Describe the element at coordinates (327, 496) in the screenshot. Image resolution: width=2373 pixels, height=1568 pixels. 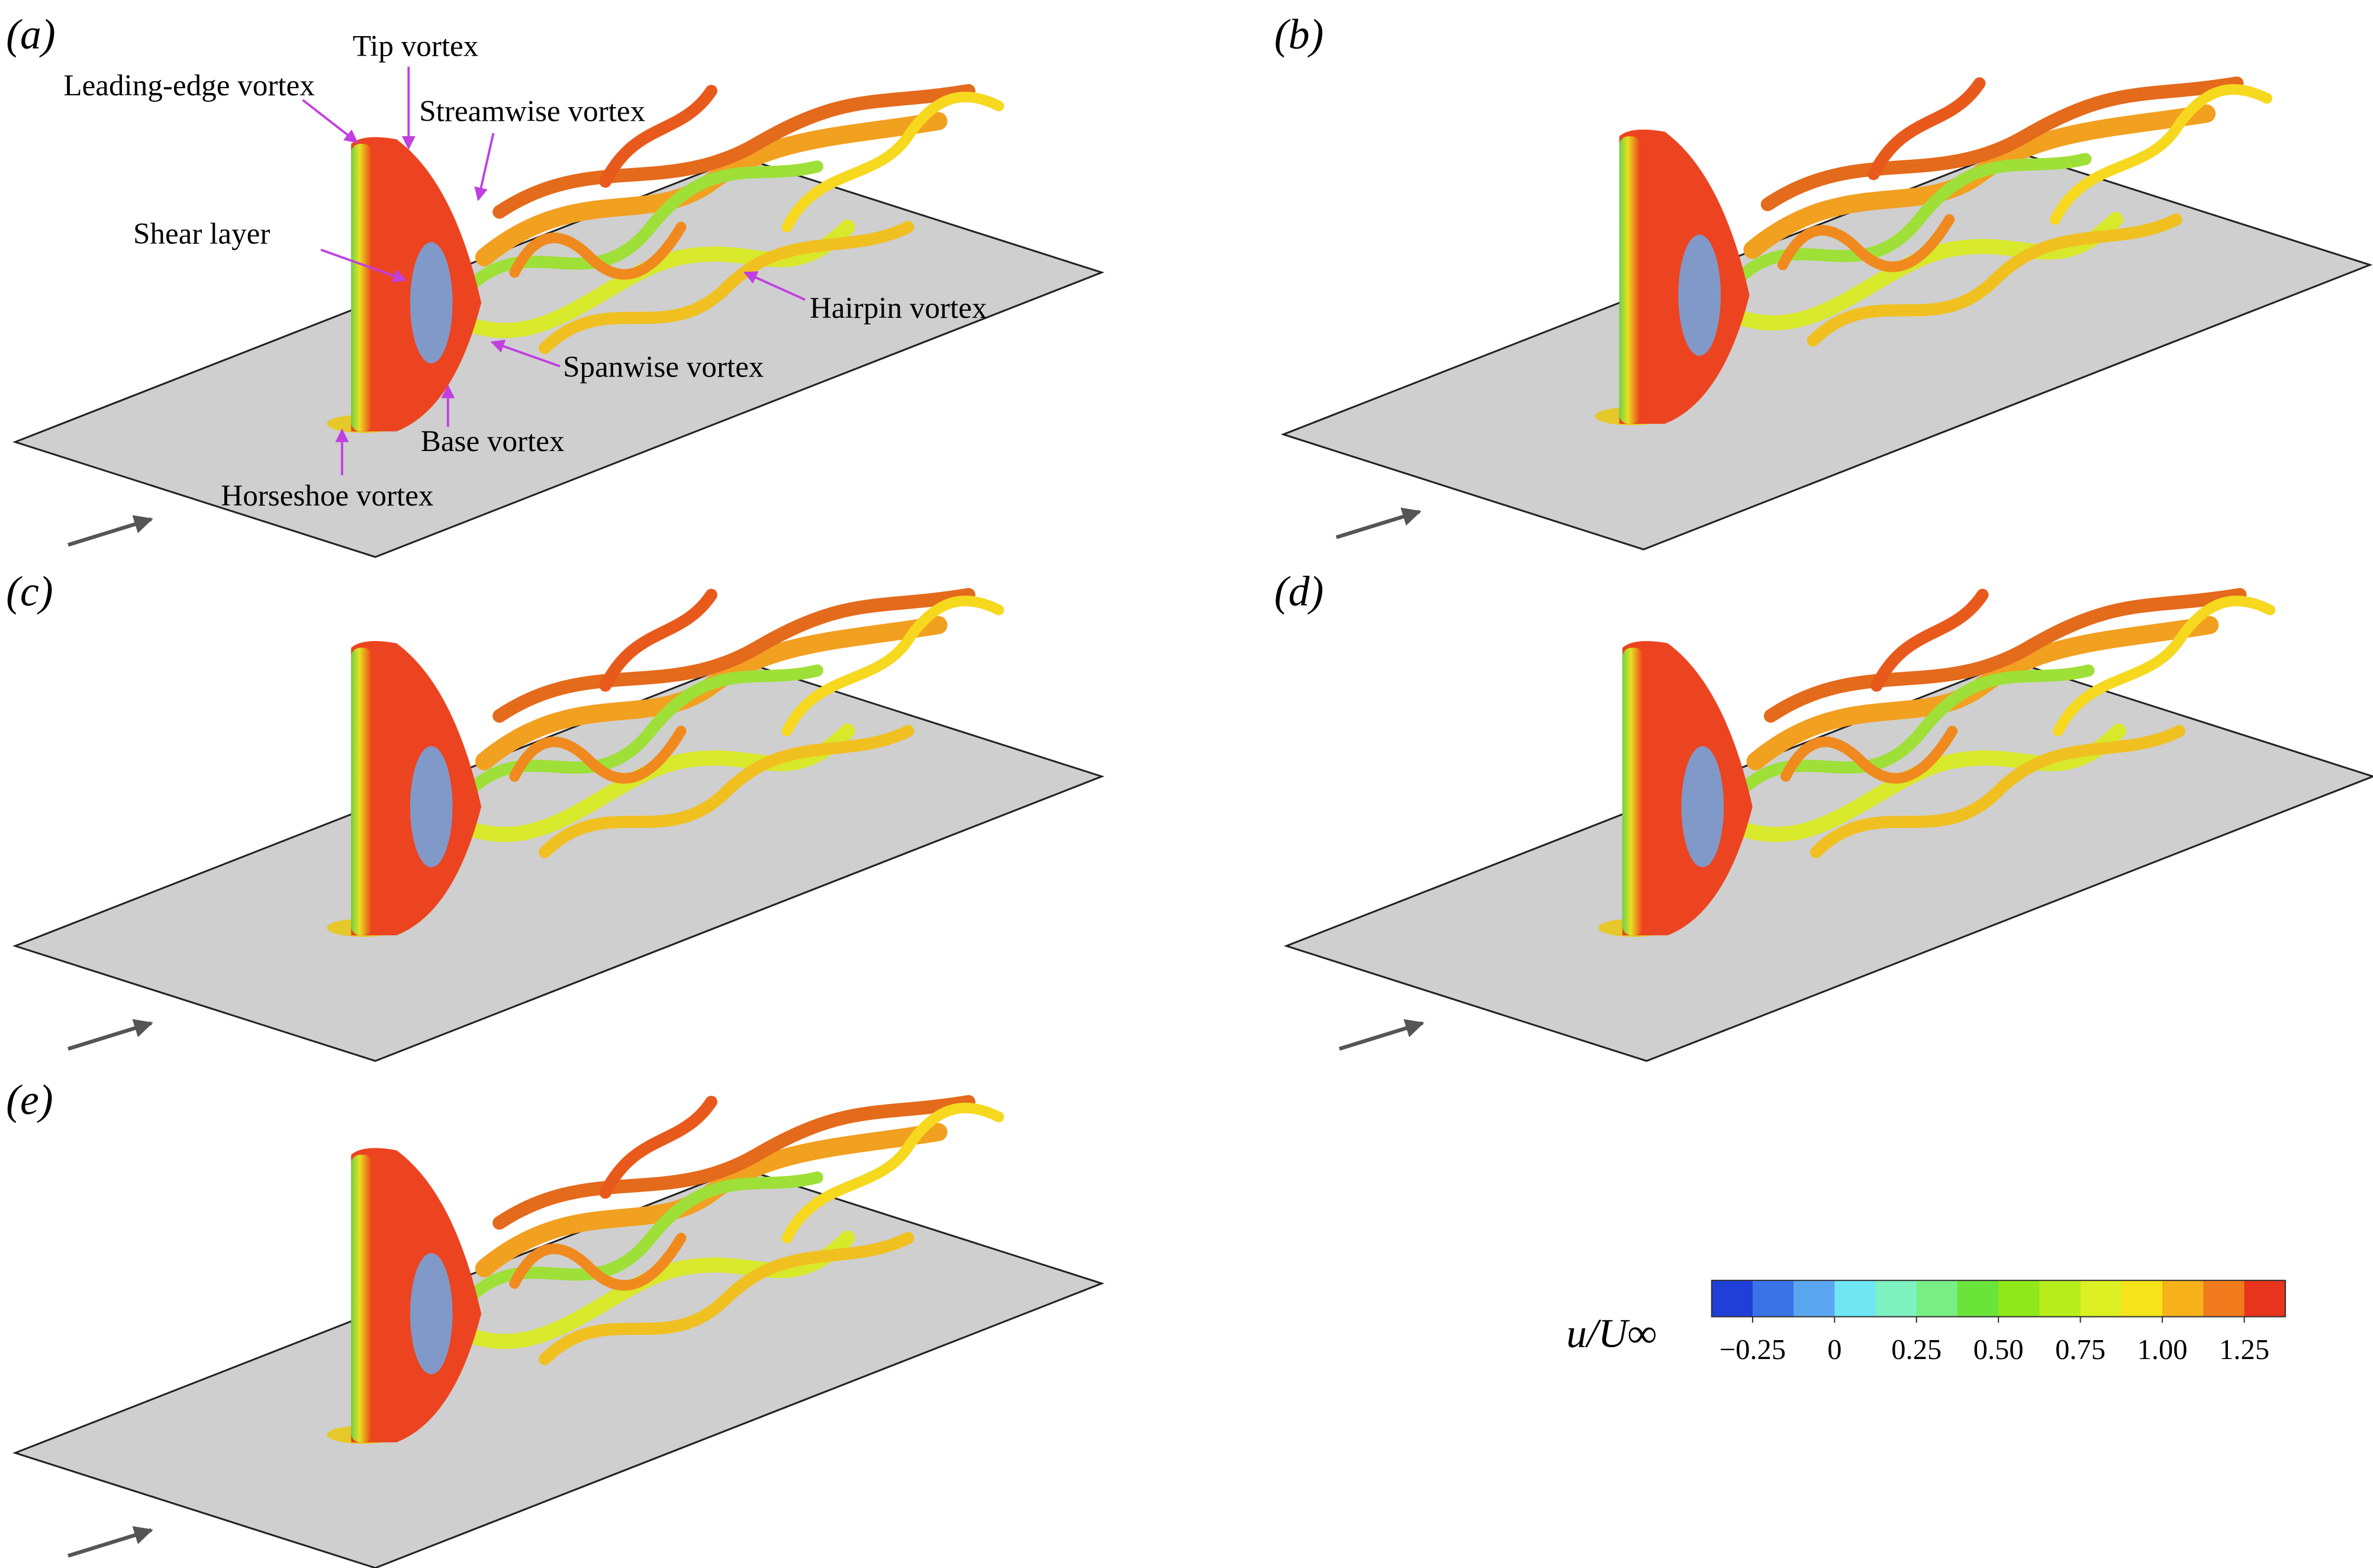
I see `annotation: Horseshoe vortex` at that location.